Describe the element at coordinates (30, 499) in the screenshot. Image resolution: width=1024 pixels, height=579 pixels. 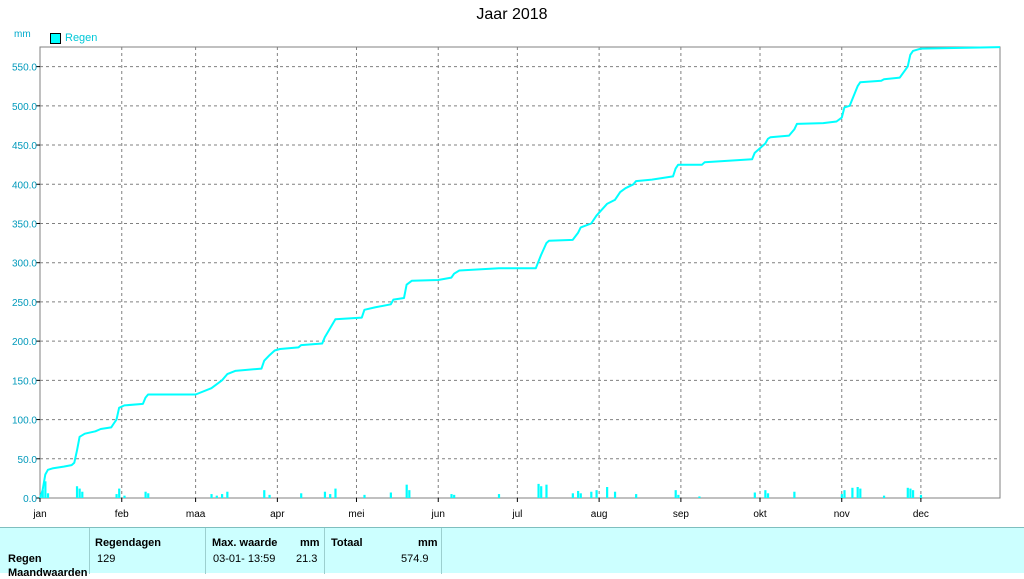
I see `y-tick-label: 0.0` at that location.